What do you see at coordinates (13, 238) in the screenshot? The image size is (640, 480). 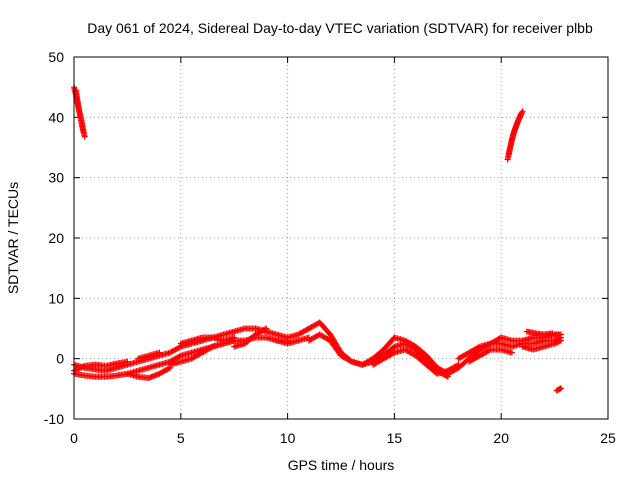 I see `y-axis-label: SDTVAR / TECUs` at bounding box center [13, 238].